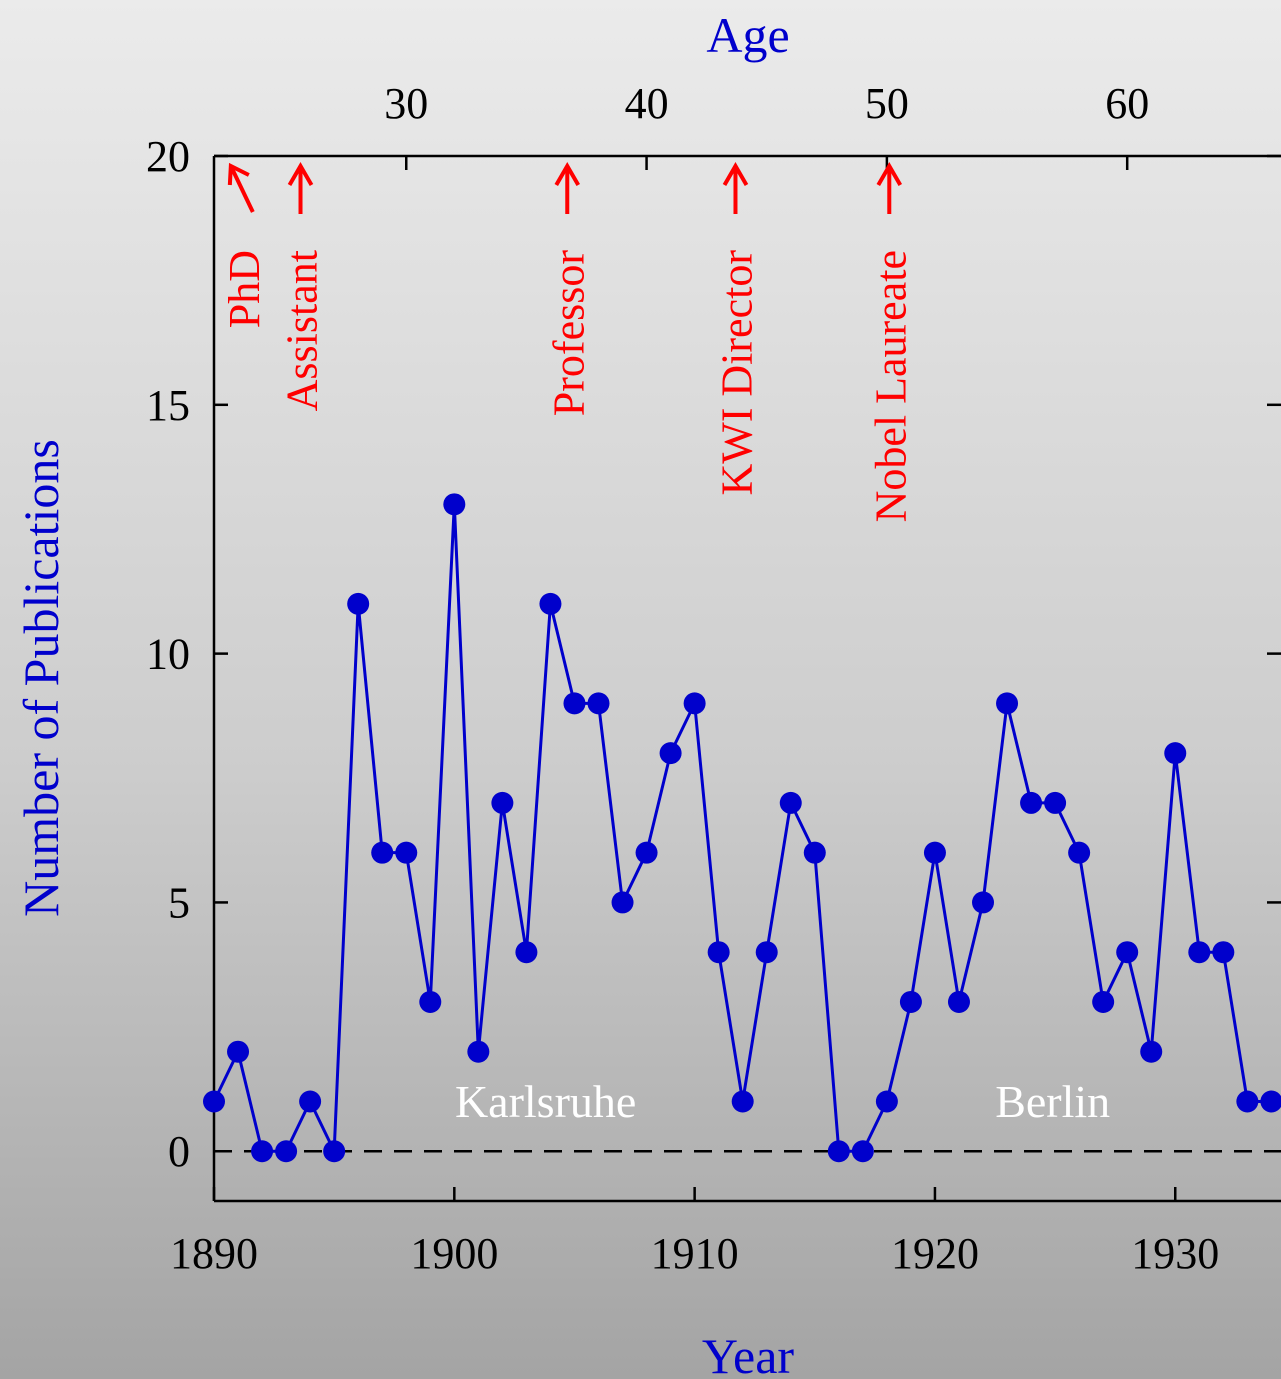 This screenshot has width=1281, height=1379. Describe the element at coordinates (545, 1101) in the screenshot. I see `region-label: Karlsruhe` at that location.